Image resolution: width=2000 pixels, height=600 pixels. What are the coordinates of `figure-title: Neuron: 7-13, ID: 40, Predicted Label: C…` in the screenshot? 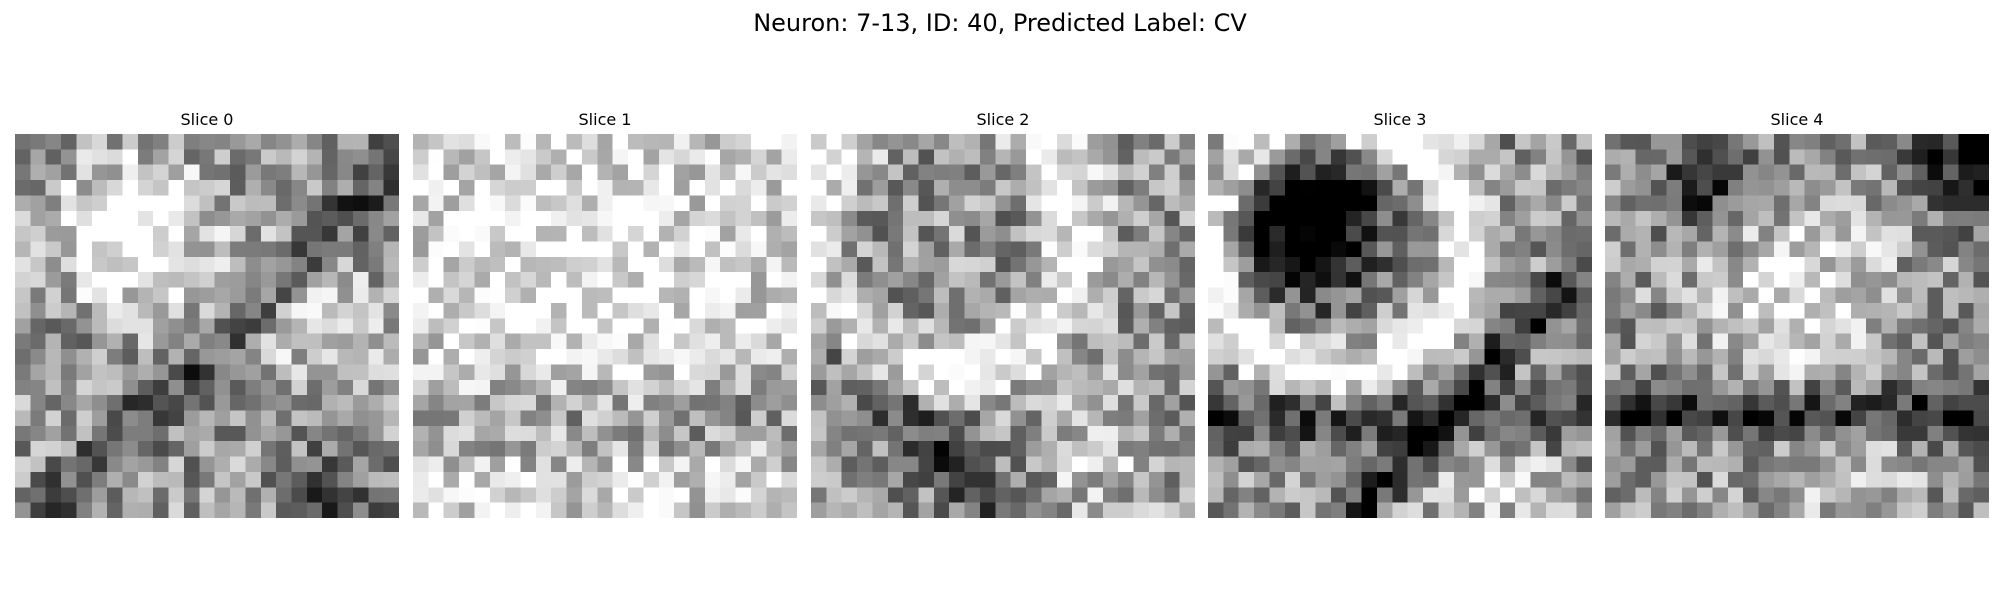 It's located at (1000, 23).